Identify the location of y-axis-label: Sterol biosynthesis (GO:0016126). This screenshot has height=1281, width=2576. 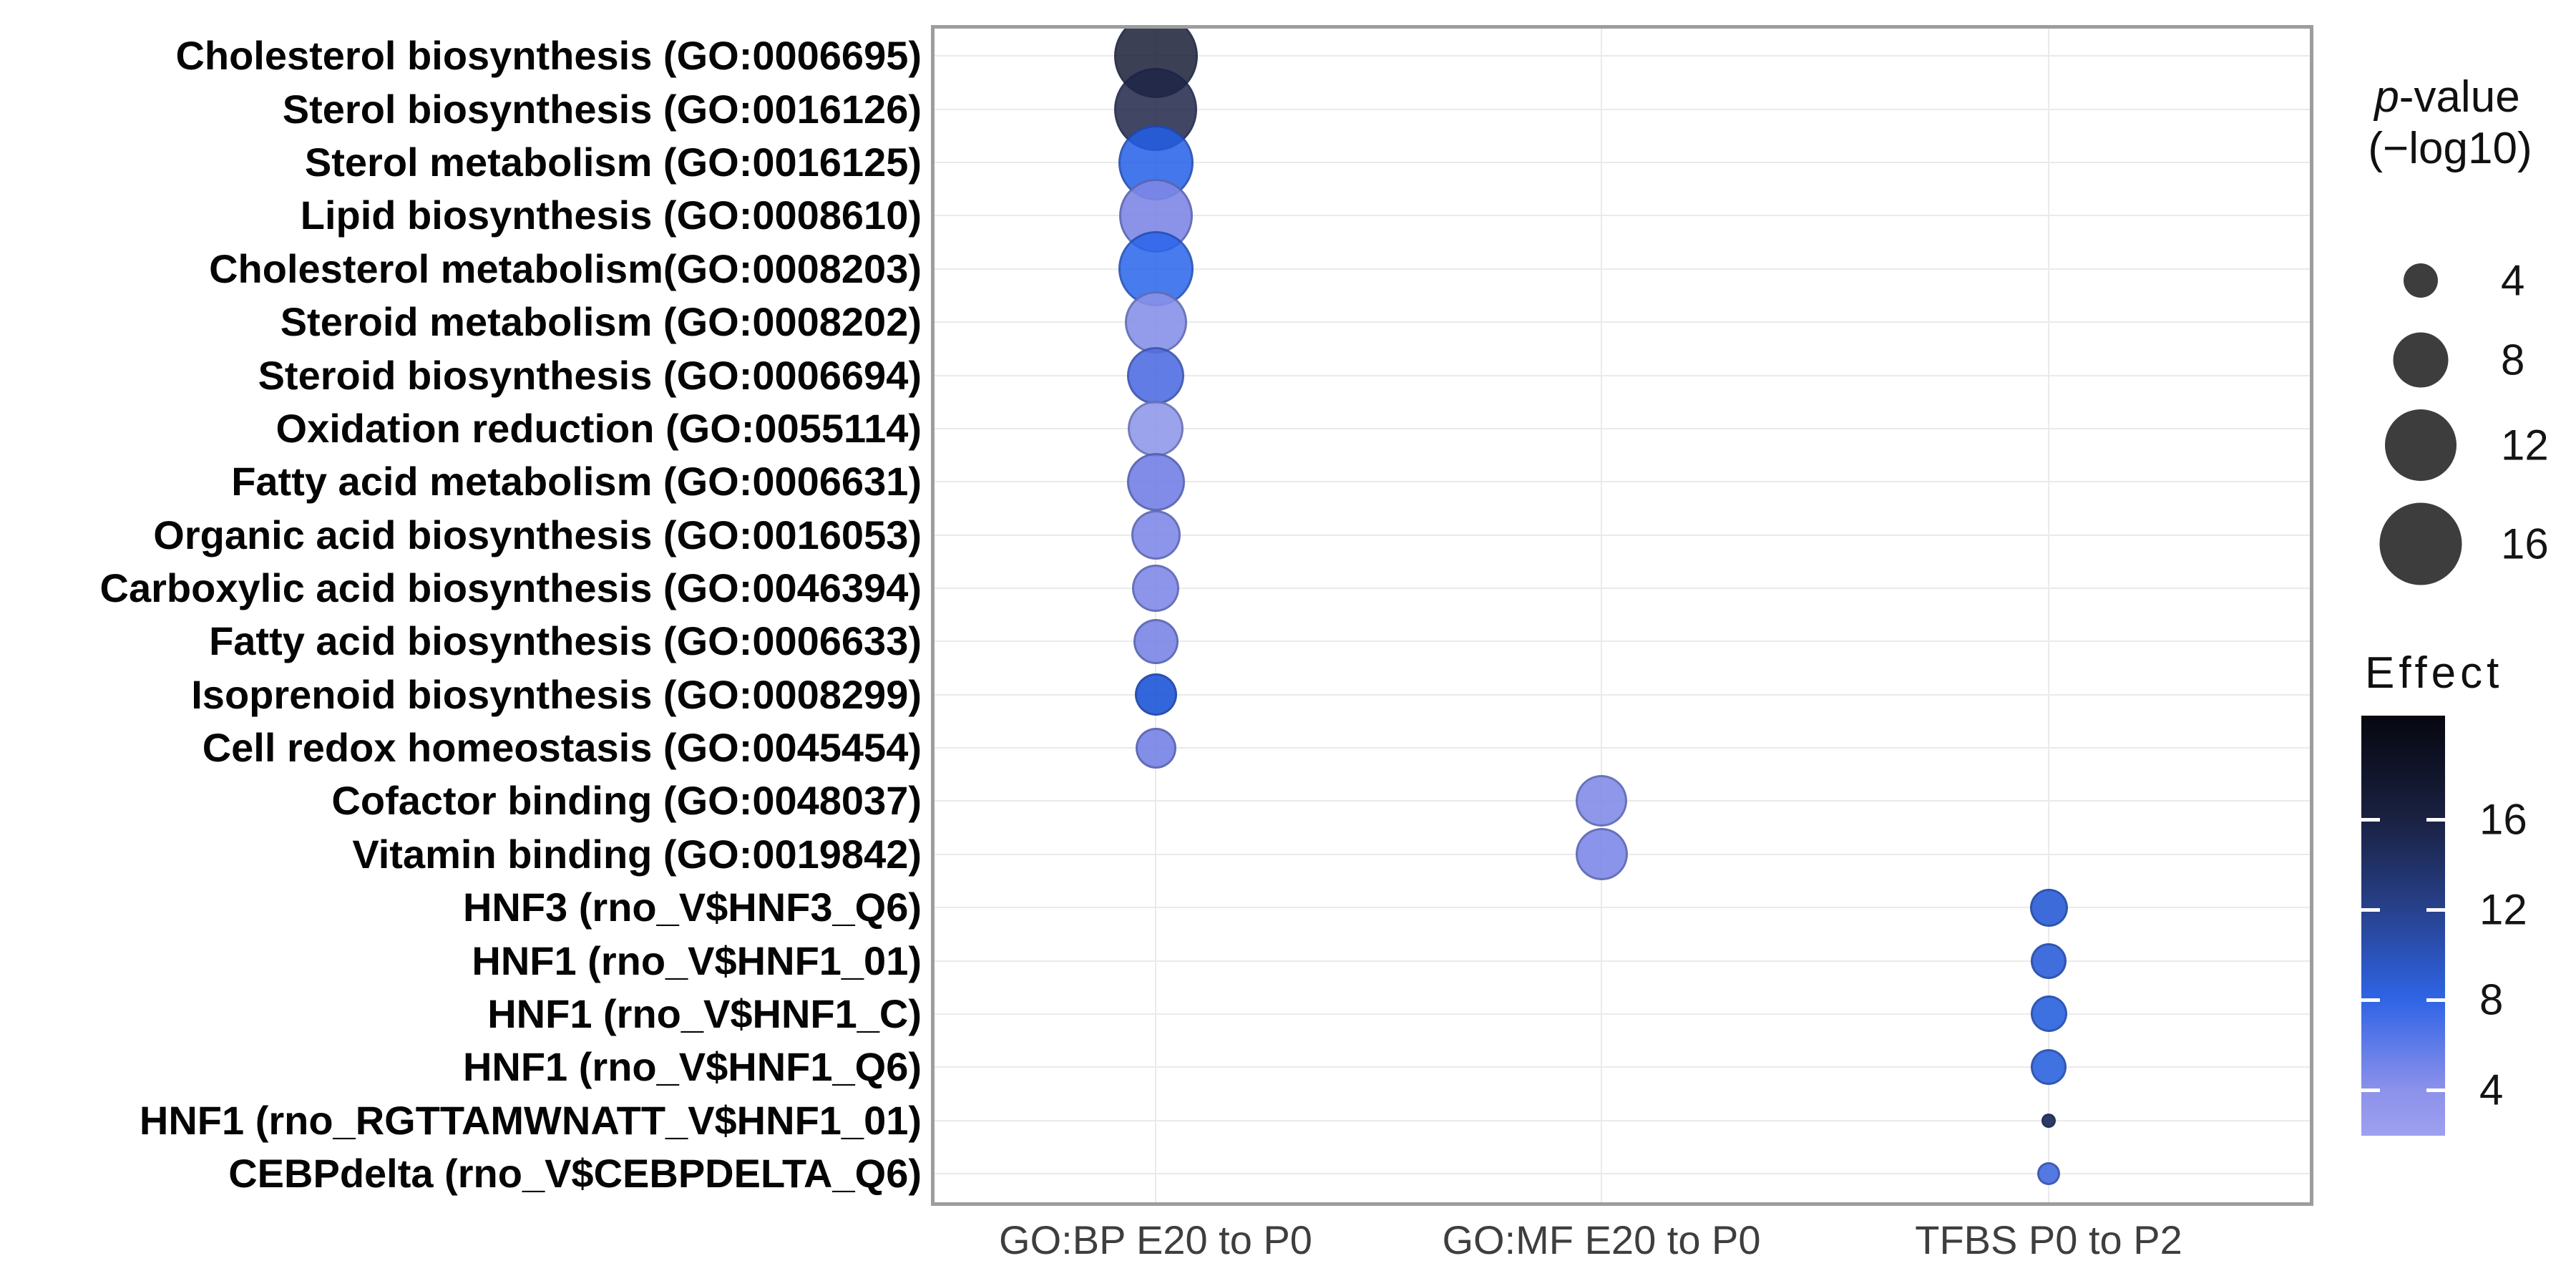
(602, 109).